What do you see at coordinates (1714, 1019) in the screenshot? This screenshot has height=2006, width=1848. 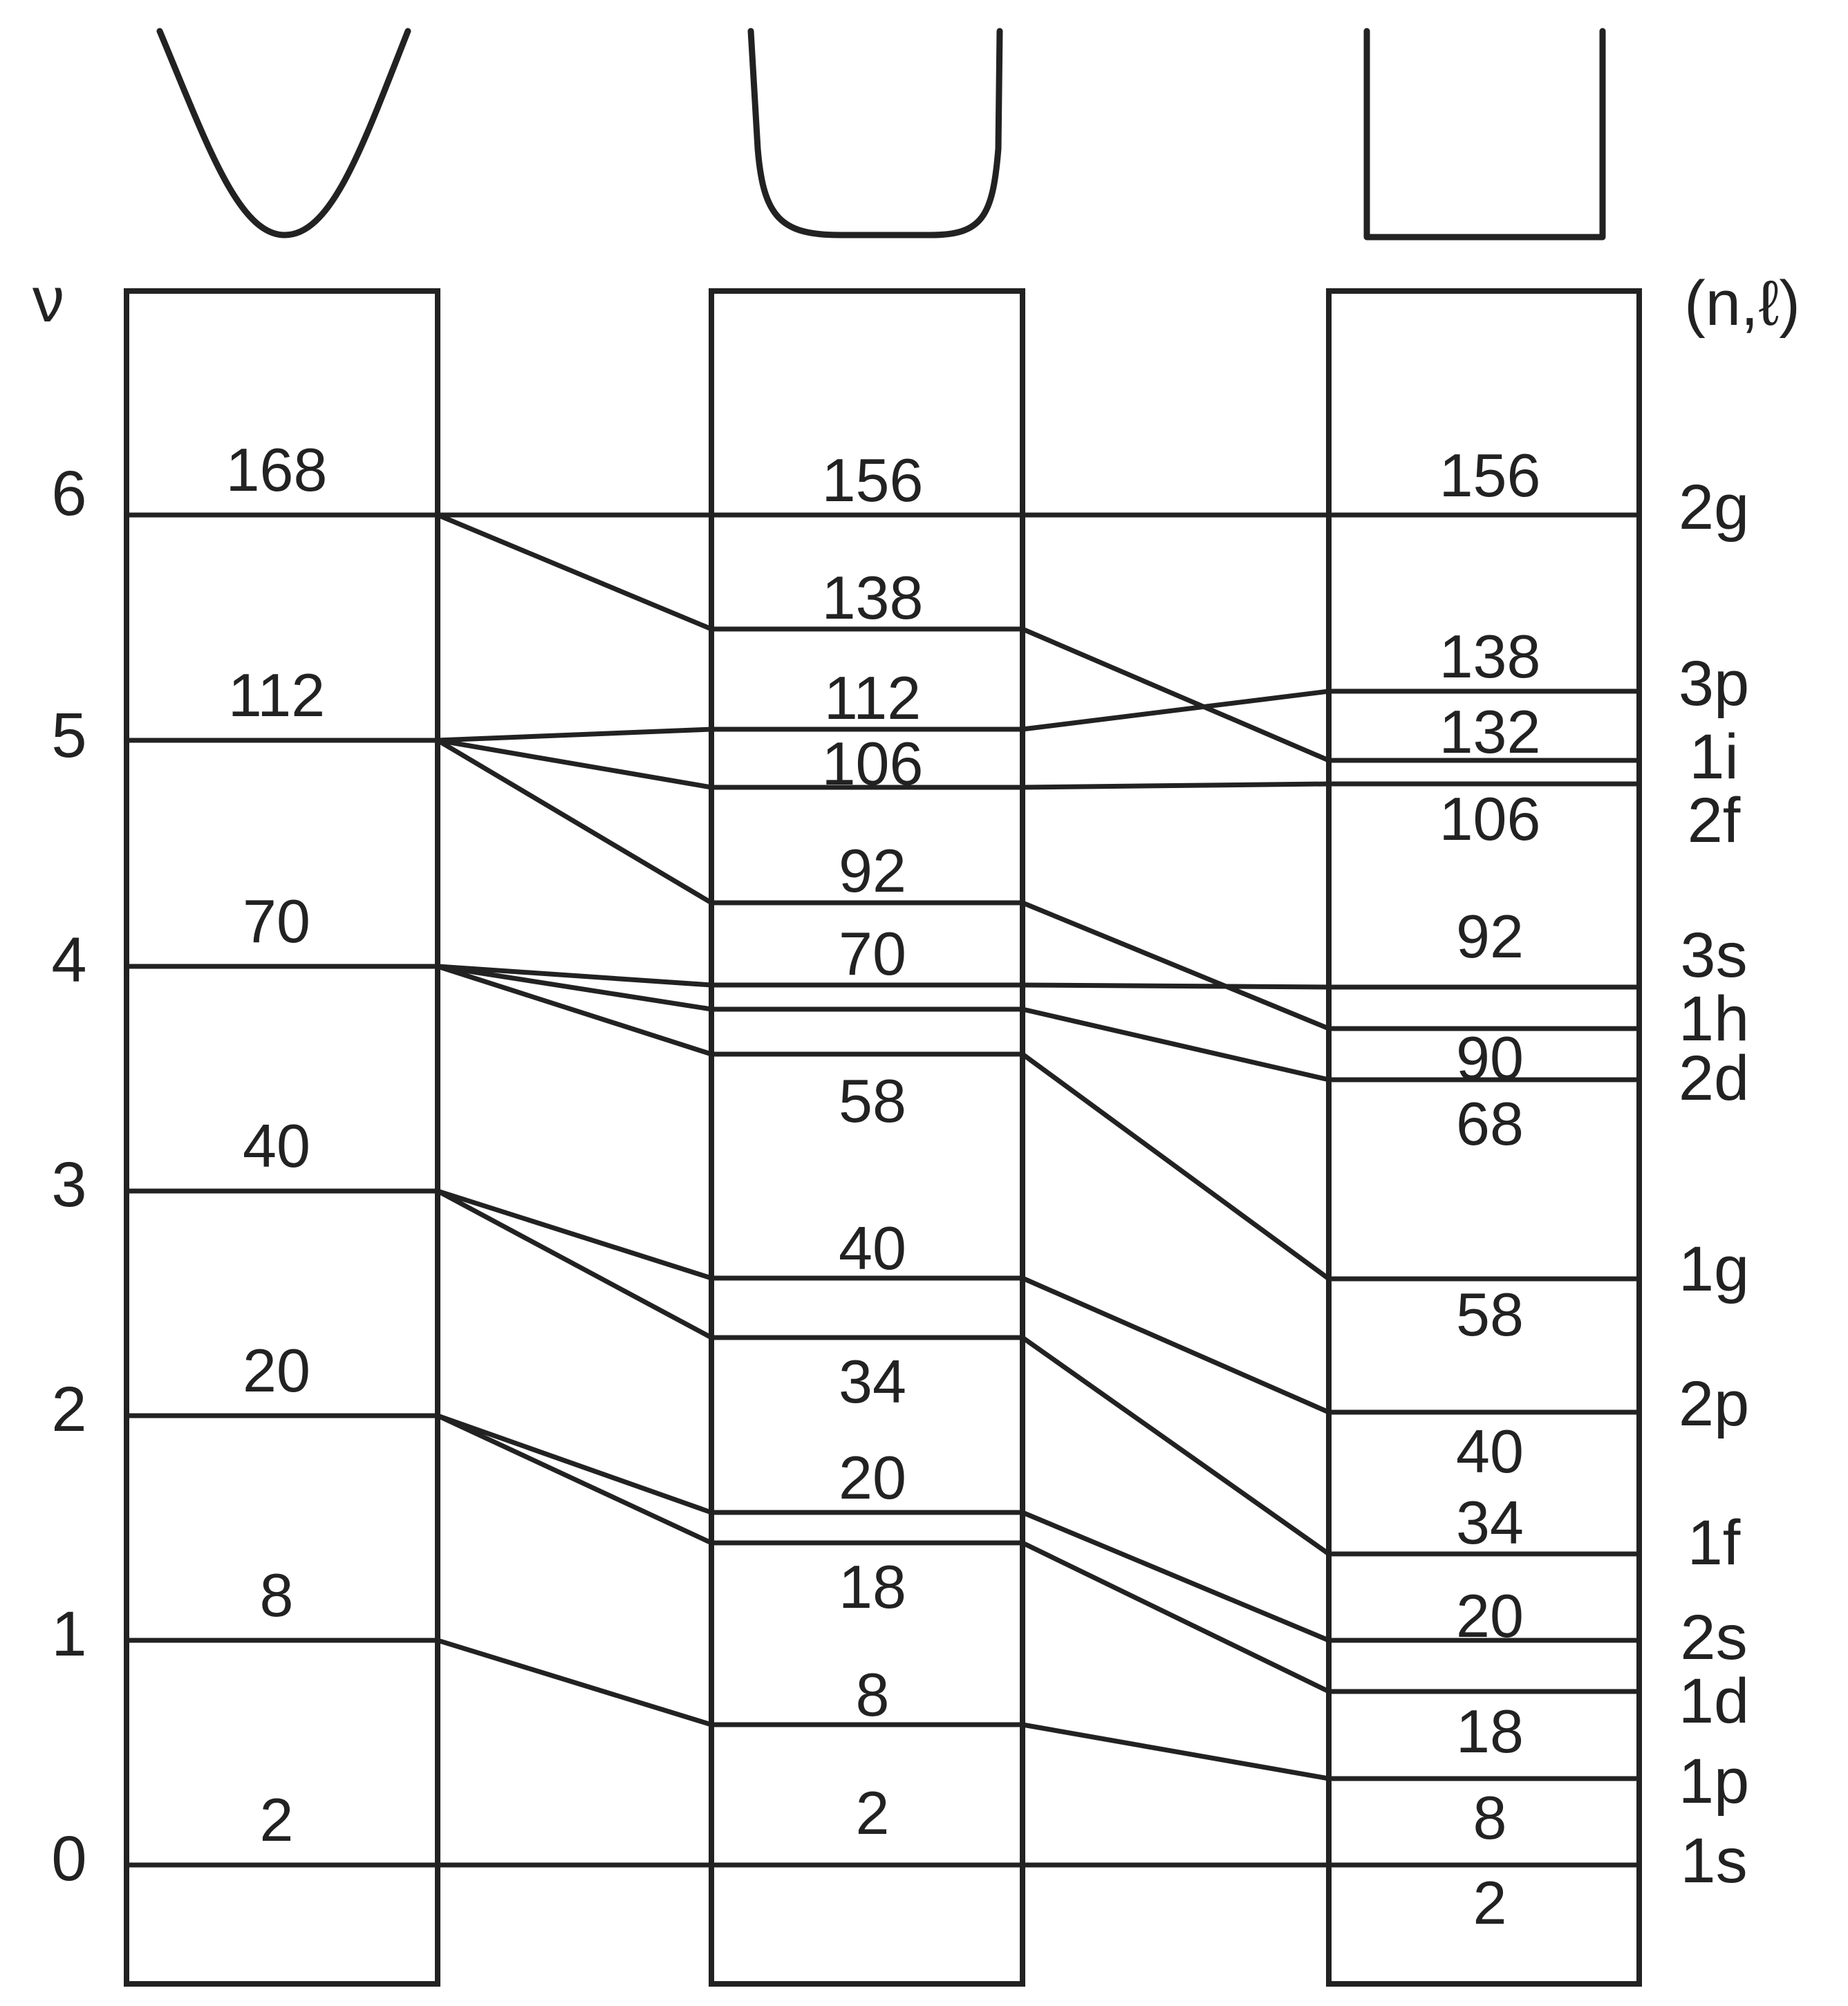 I see `nl-label: 1h` at bounding box center [1714, 1019].